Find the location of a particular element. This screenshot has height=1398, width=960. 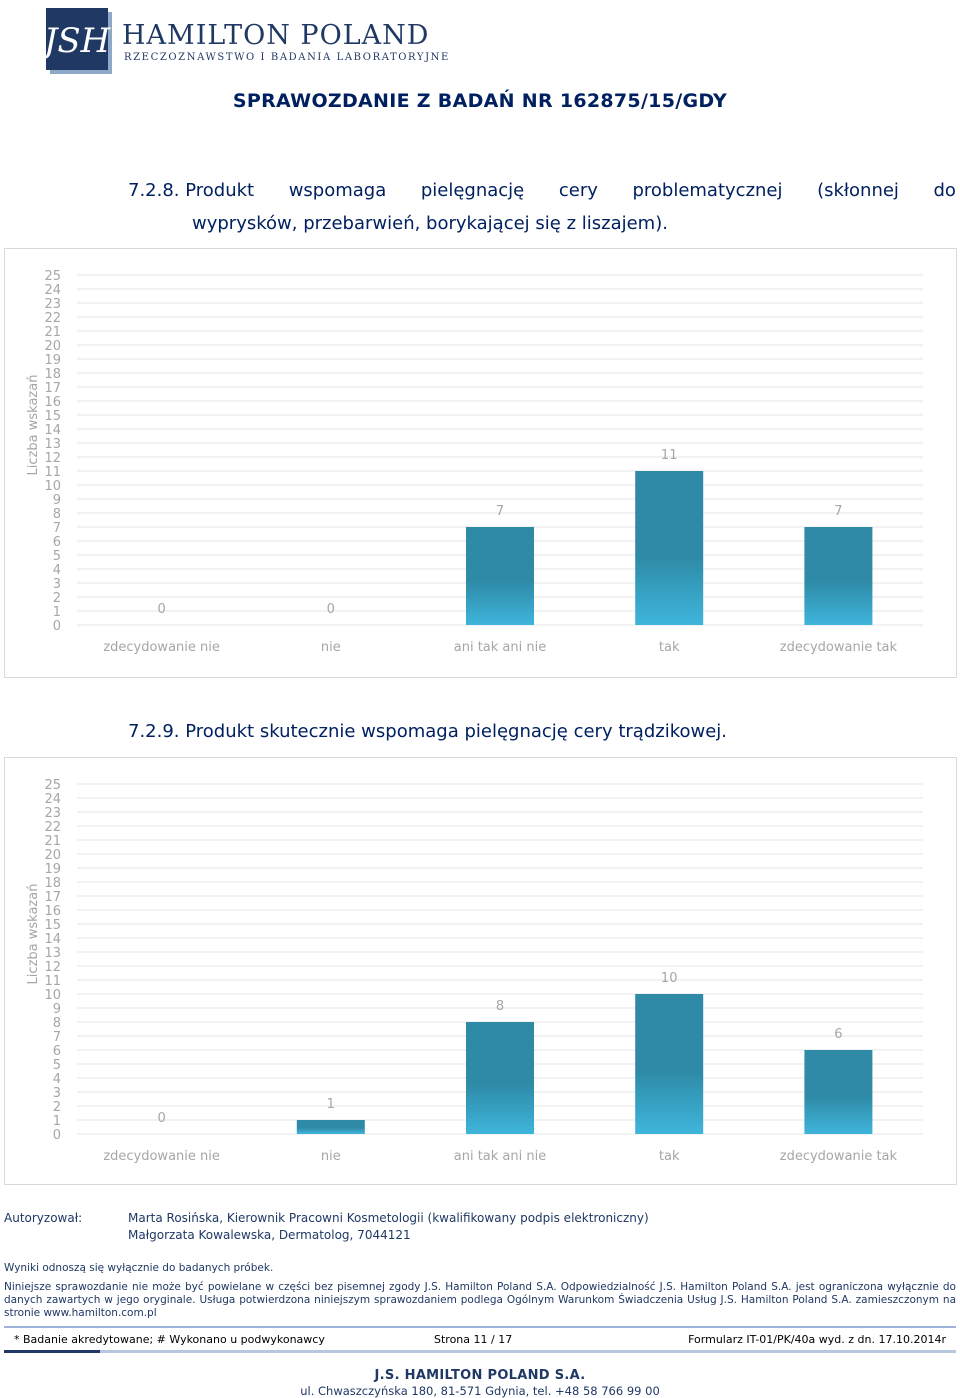

bar-value-label: 1 is located at coordinates (331, 1104).